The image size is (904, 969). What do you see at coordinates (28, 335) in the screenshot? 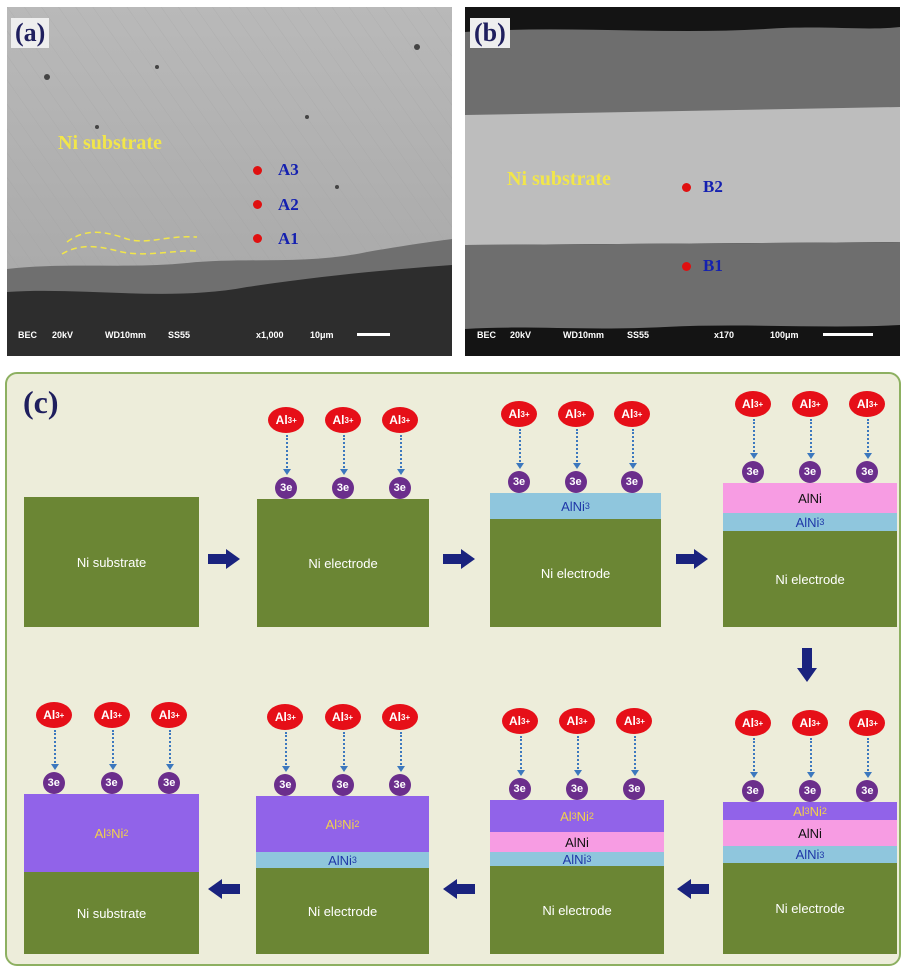
I see `panel-a-info-mode: BEC` at bounding box center [28, 335].